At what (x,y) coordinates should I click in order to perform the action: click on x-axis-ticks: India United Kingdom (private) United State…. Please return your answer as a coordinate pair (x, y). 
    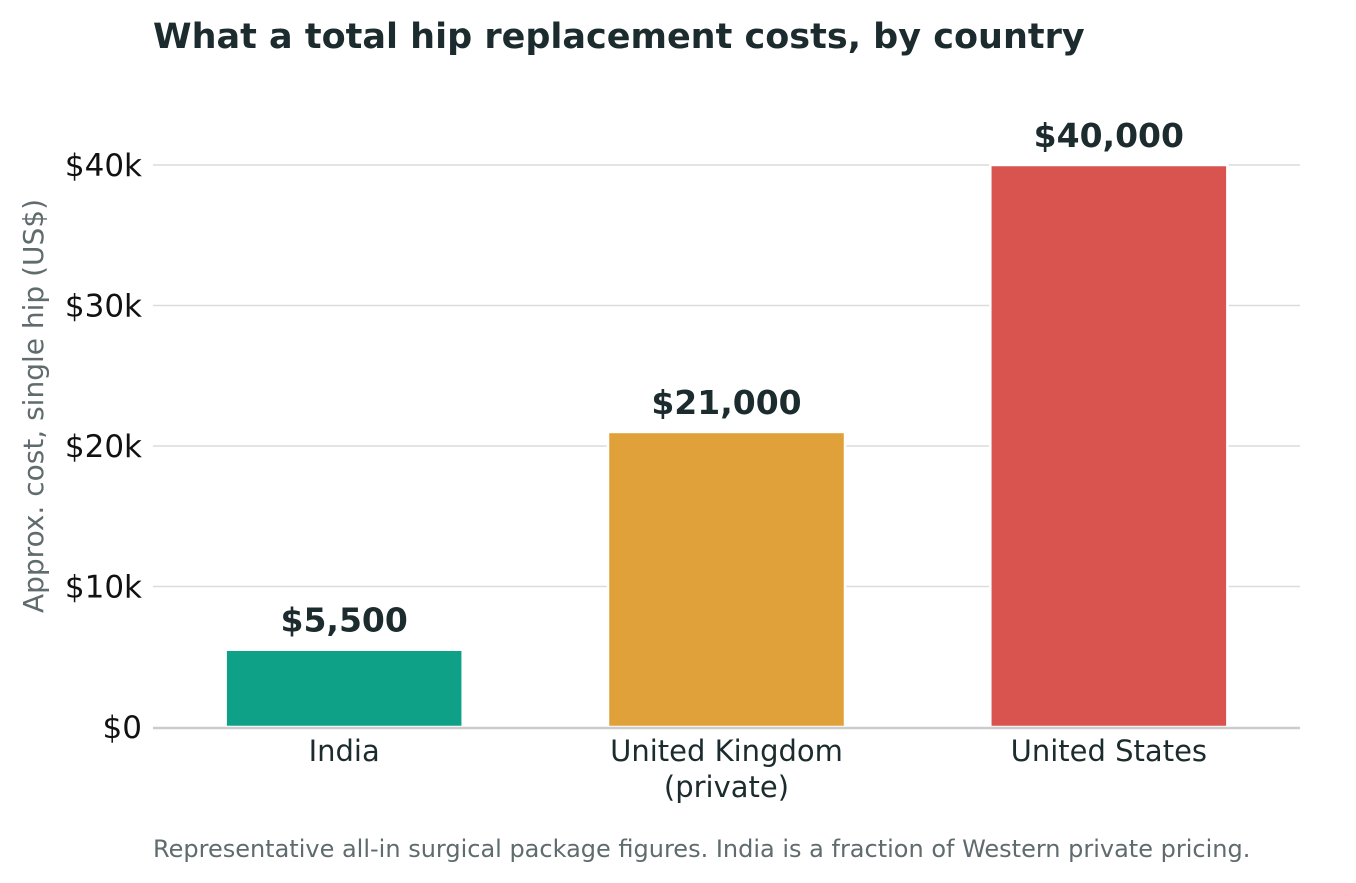
    Looking at the image, I should click on (758, 769).